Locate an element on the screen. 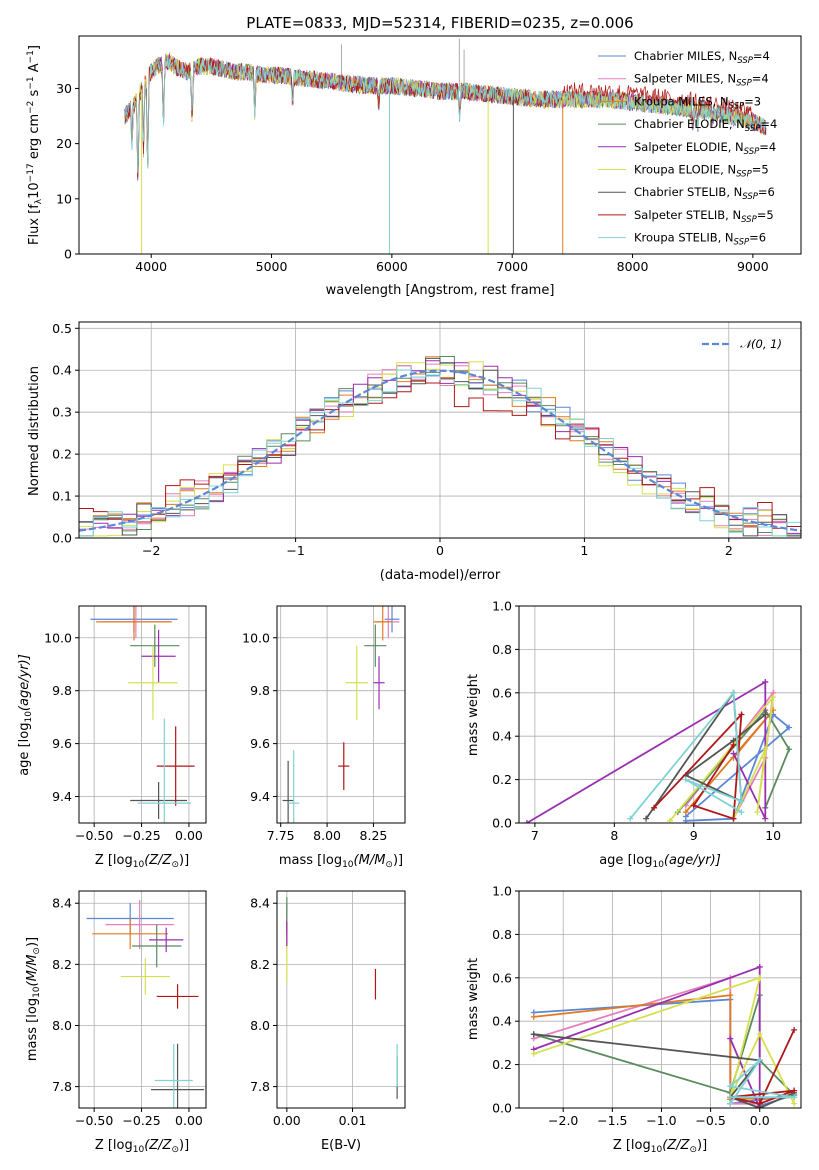 The image size is (819, 1170). age-vs-z-axes: −0.50 −0.25 0.00 9.4 9.6 9.8 10.0 is located at coordinates (125, 724).